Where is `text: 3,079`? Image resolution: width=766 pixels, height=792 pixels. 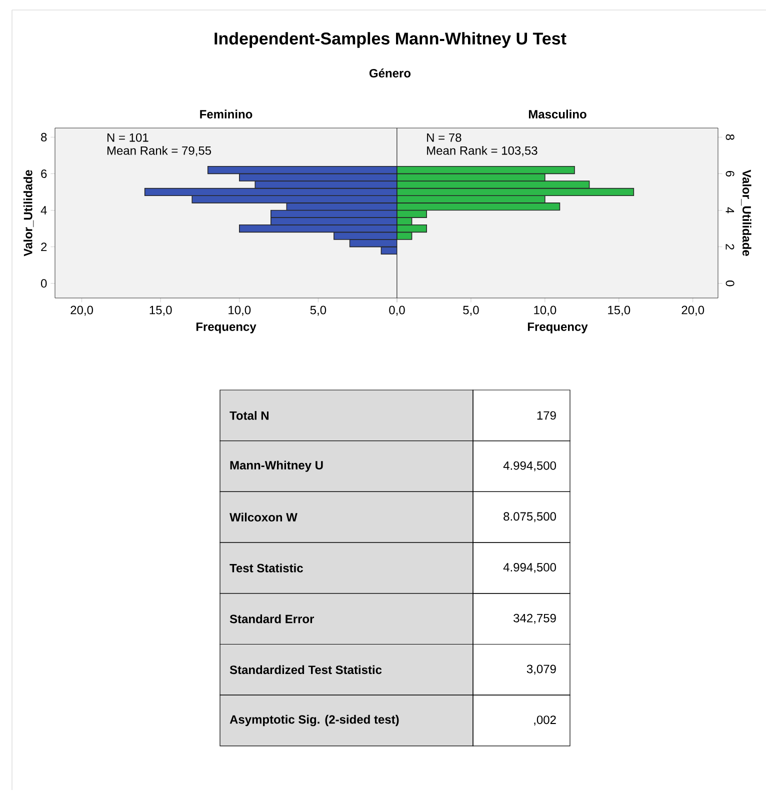 text: 3,079 is located at coordinates (541, 669).